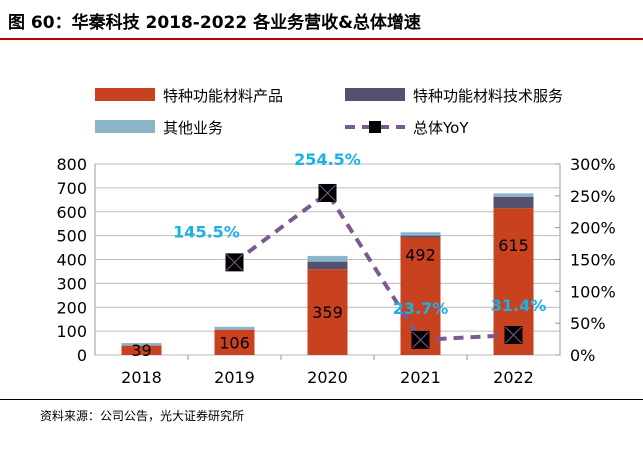 The width and height of the screenshot is (643, 453). I want to click on legend-label: 其他业务, so click(193, 128).